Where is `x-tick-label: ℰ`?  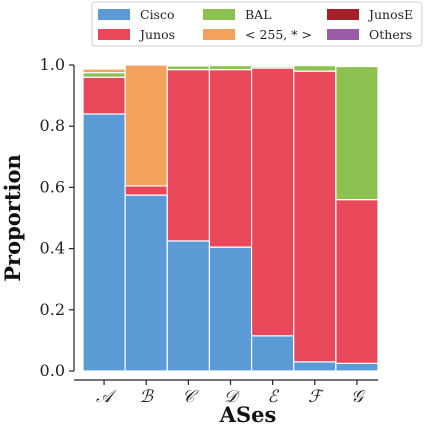
x-tick-label: ℰ is located at coordinates (273, 397).